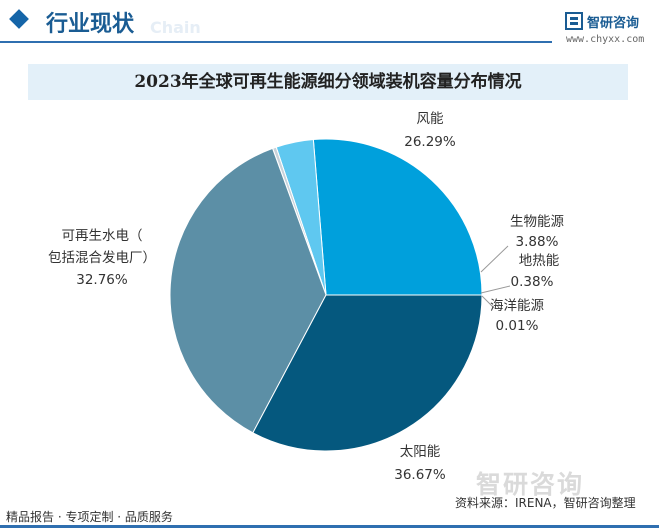  Describe the element at coordinates (532, 282) in the screenshot. I see `slice-value-label-2: 0.38%` at that location.